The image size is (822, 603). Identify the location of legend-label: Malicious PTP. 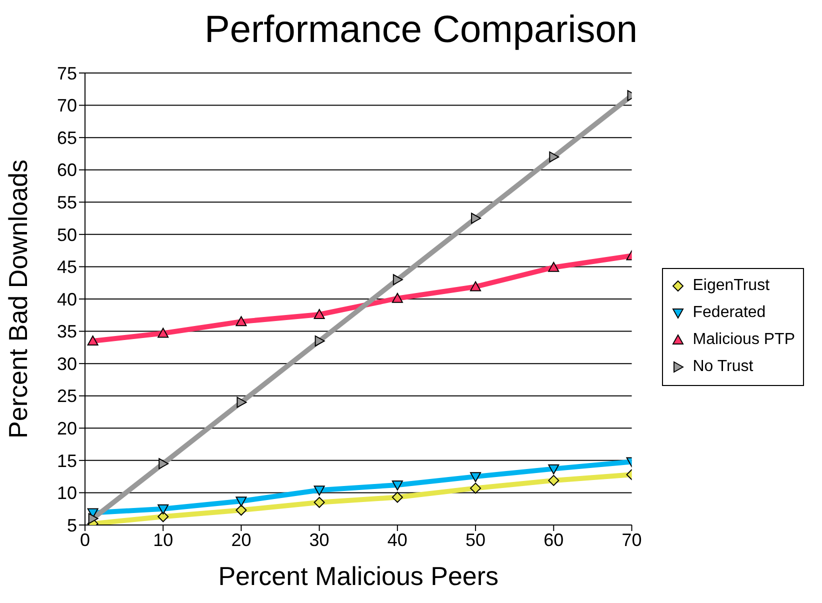
(743, 340).